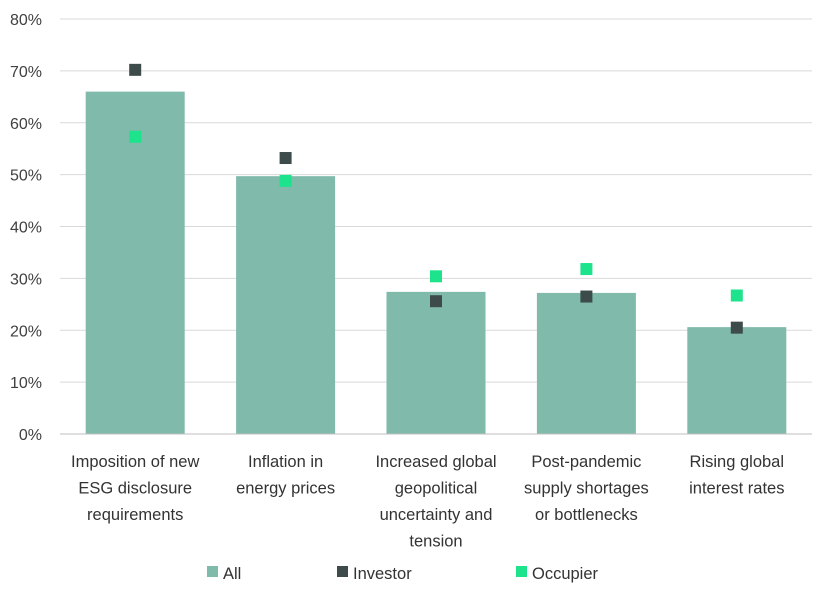  I want to click on legend-item-all: All, so click(224, 574).